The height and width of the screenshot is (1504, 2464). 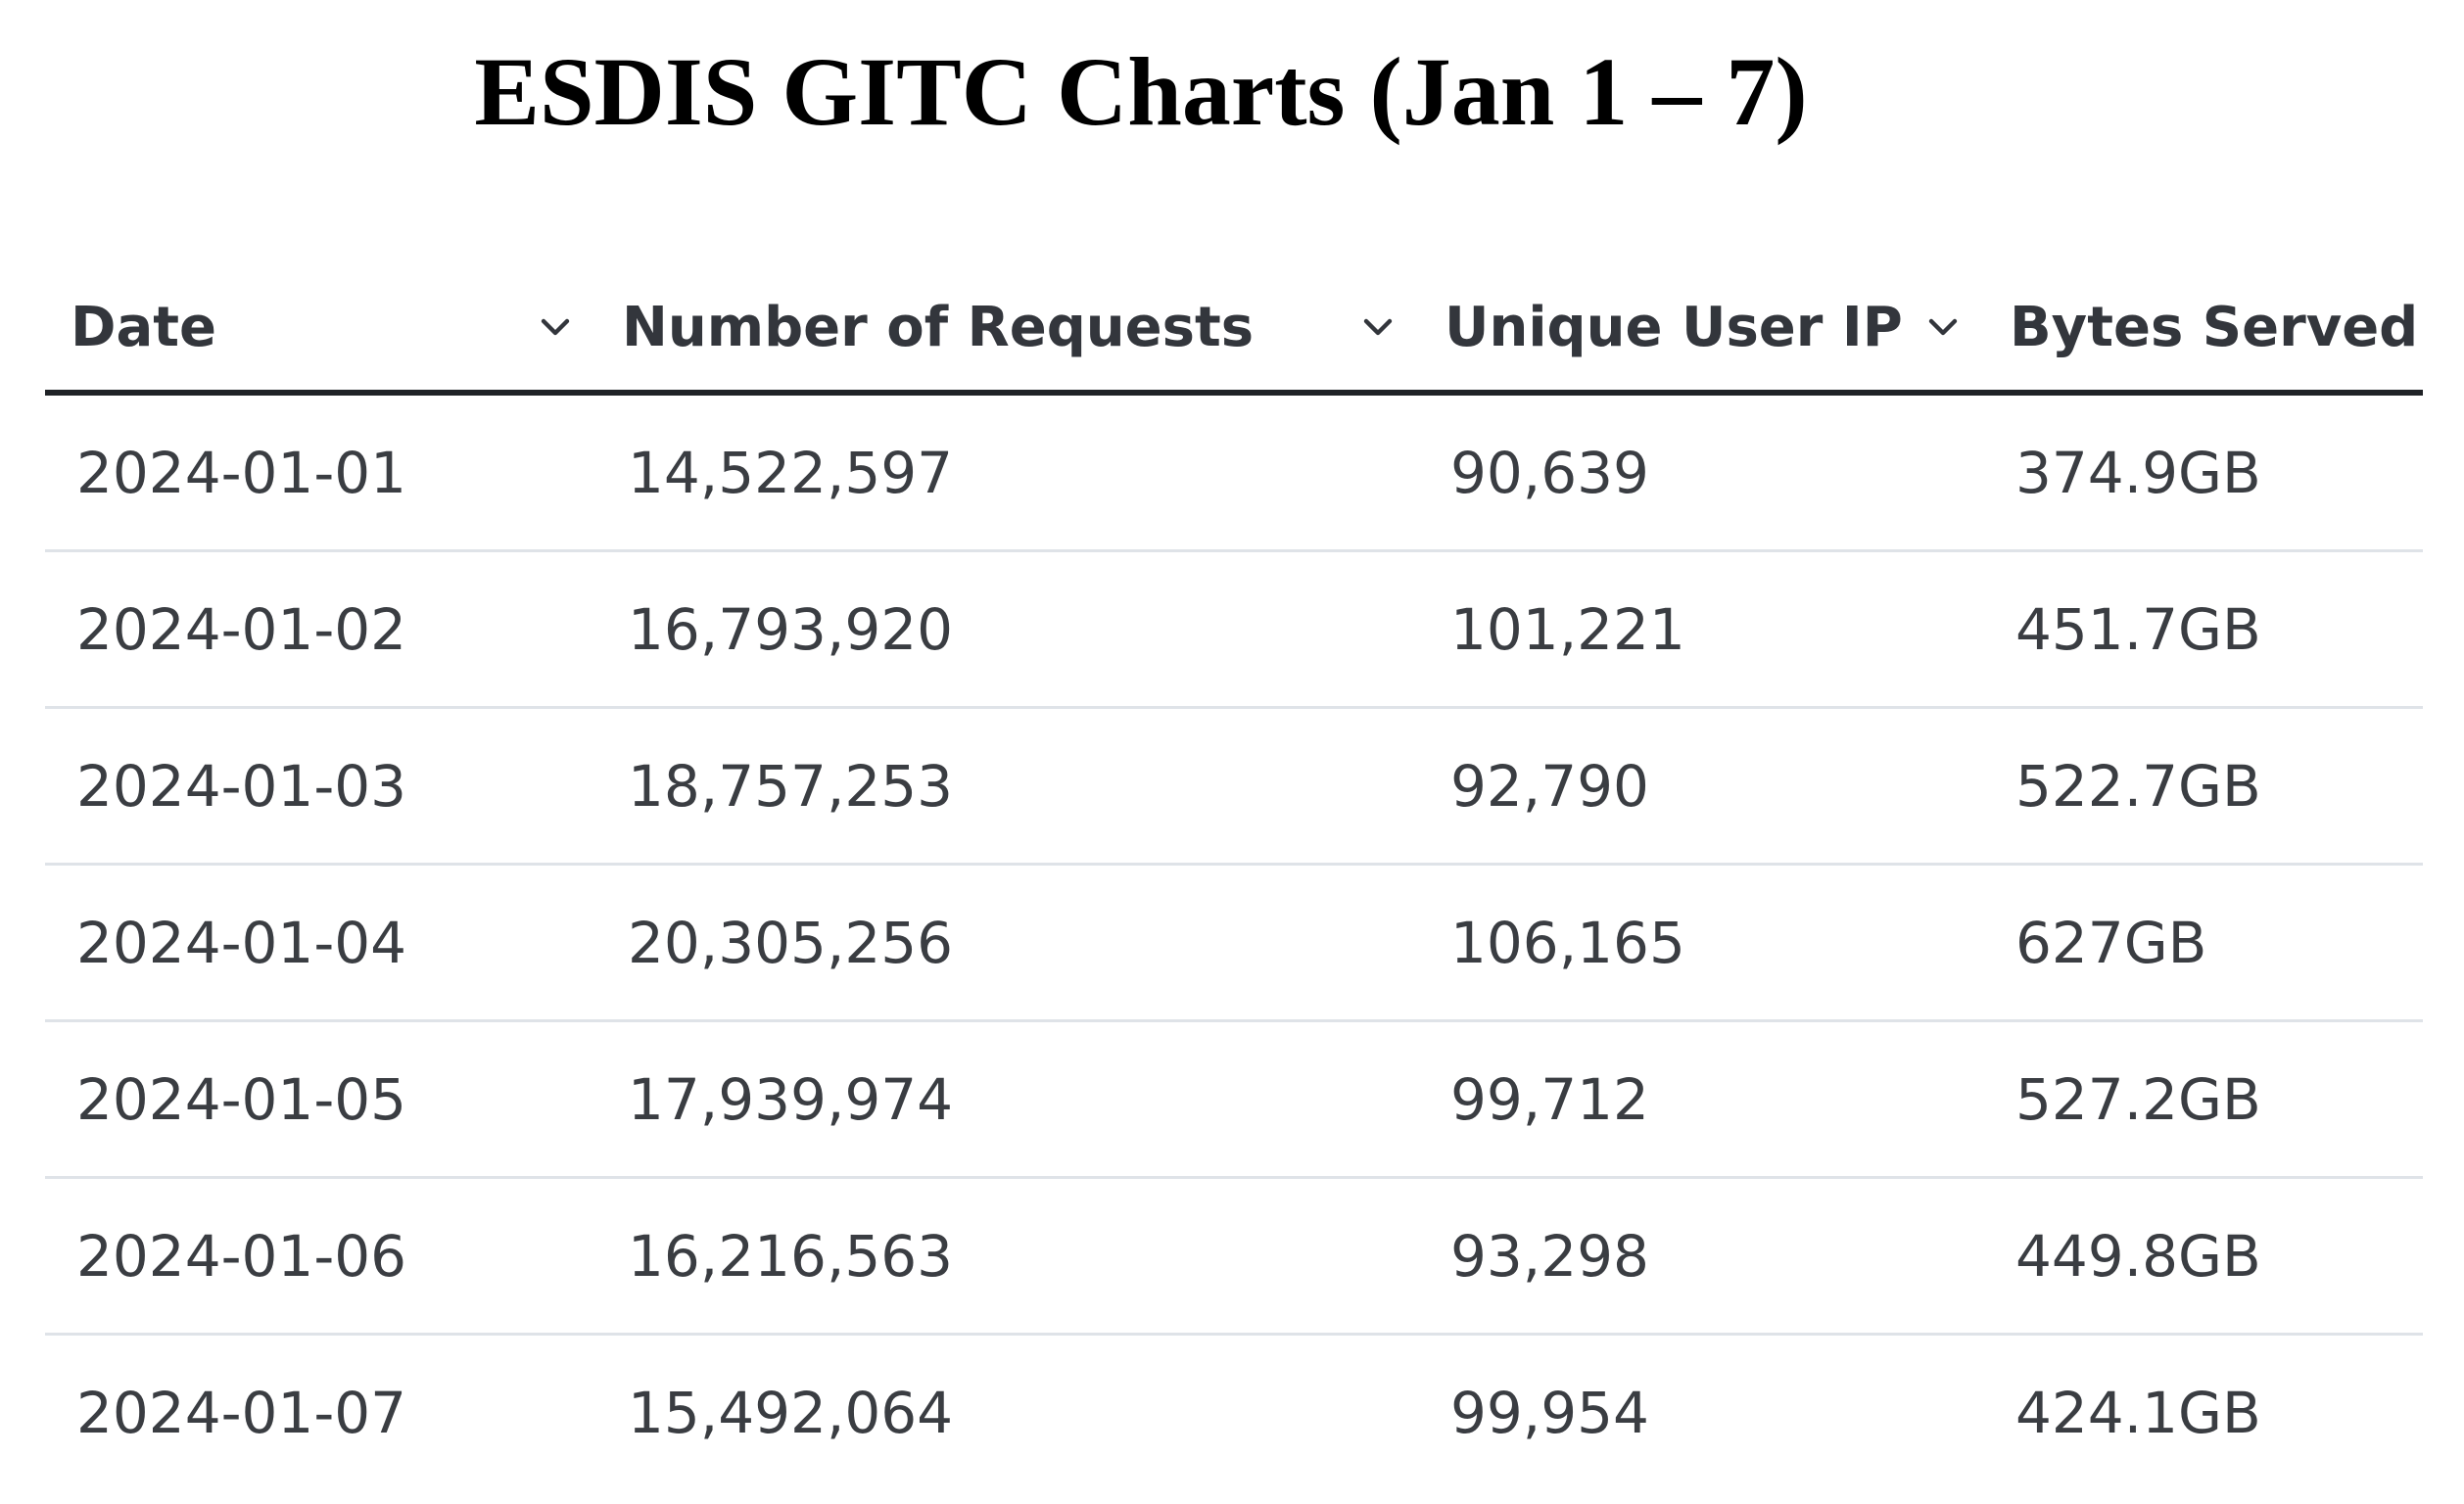 I want to click on column-header-unique-user-ip: Unique User IP, so click(x=1701, y=327).